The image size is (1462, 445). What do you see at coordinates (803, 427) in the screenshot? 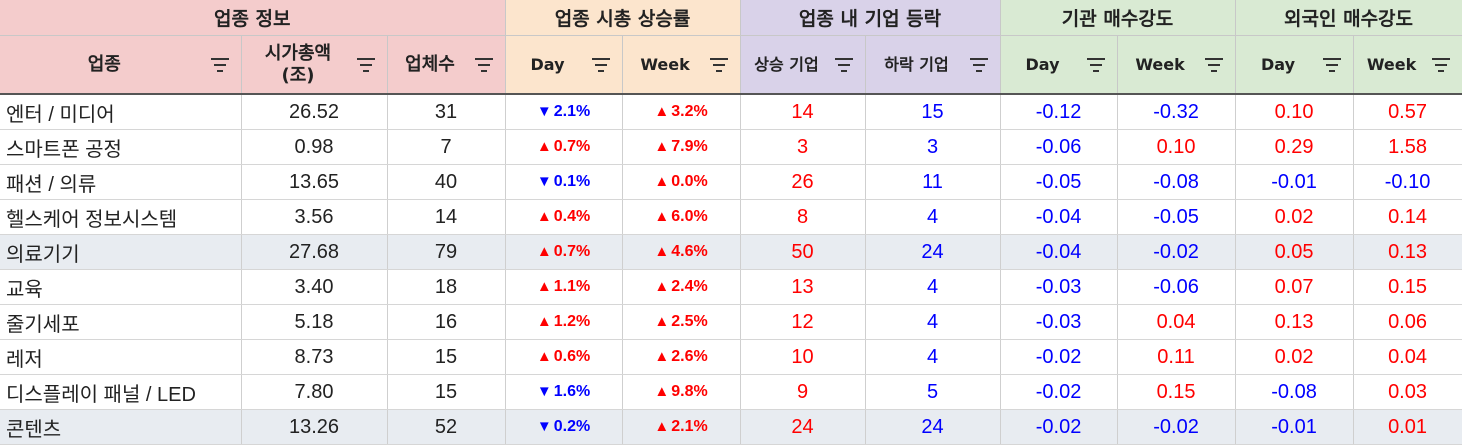
I see `up-count-cell: 24` at bounding box center [803, 427].